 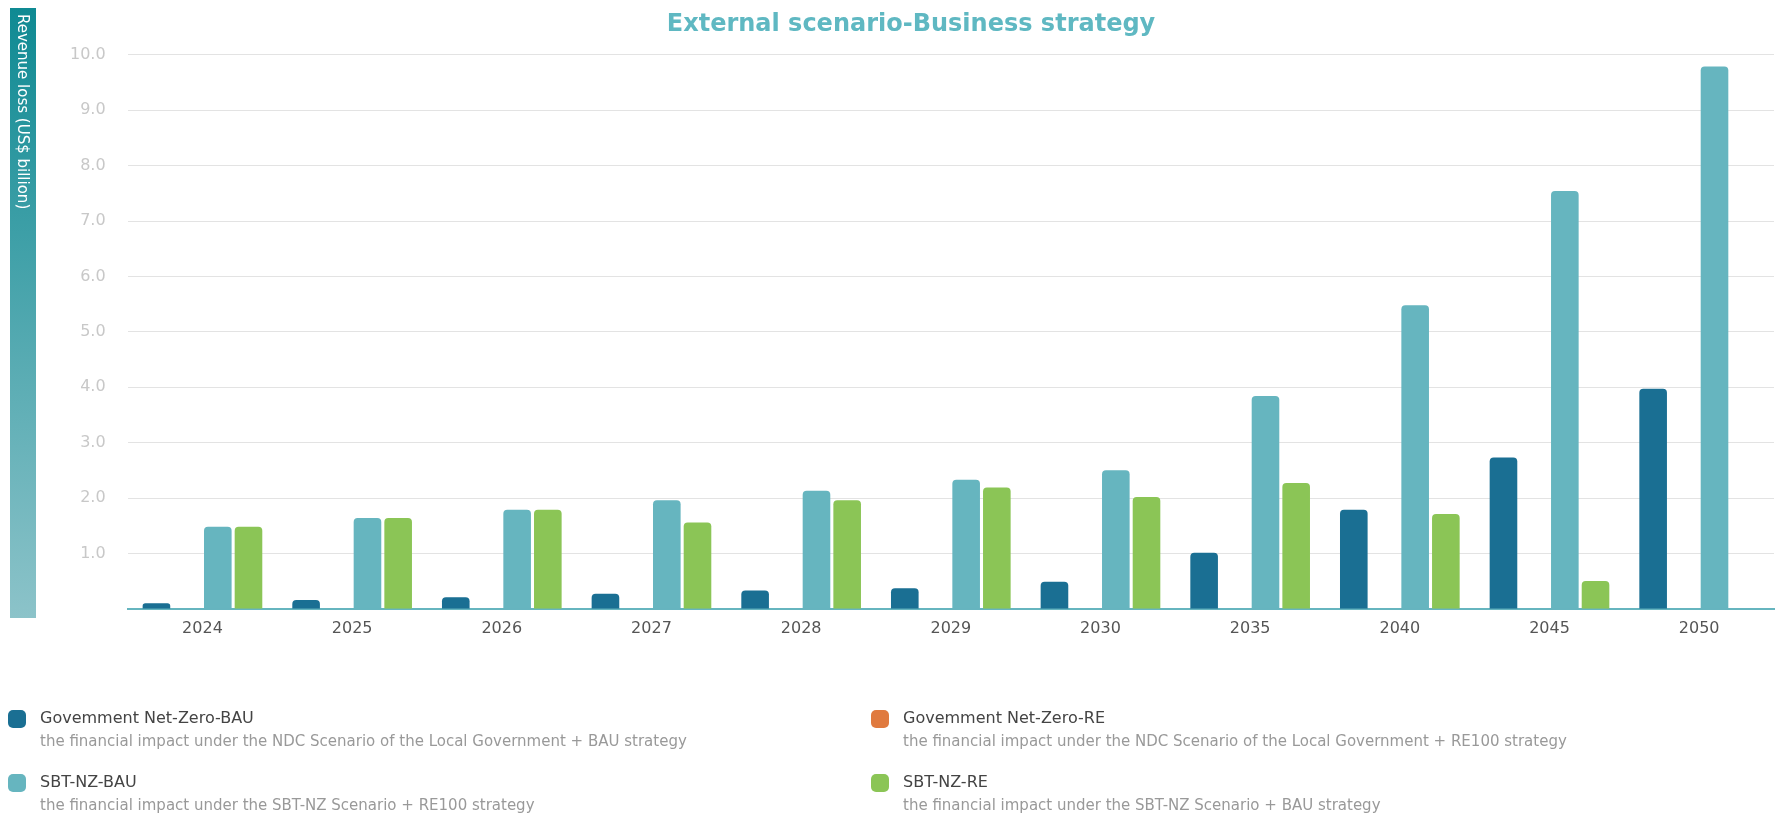 What do you see at coordinates (23, 112) in the screenshot?
I see `y-axis-title: Revenue loss (US$ billion)` at bounding box center [23, 112].